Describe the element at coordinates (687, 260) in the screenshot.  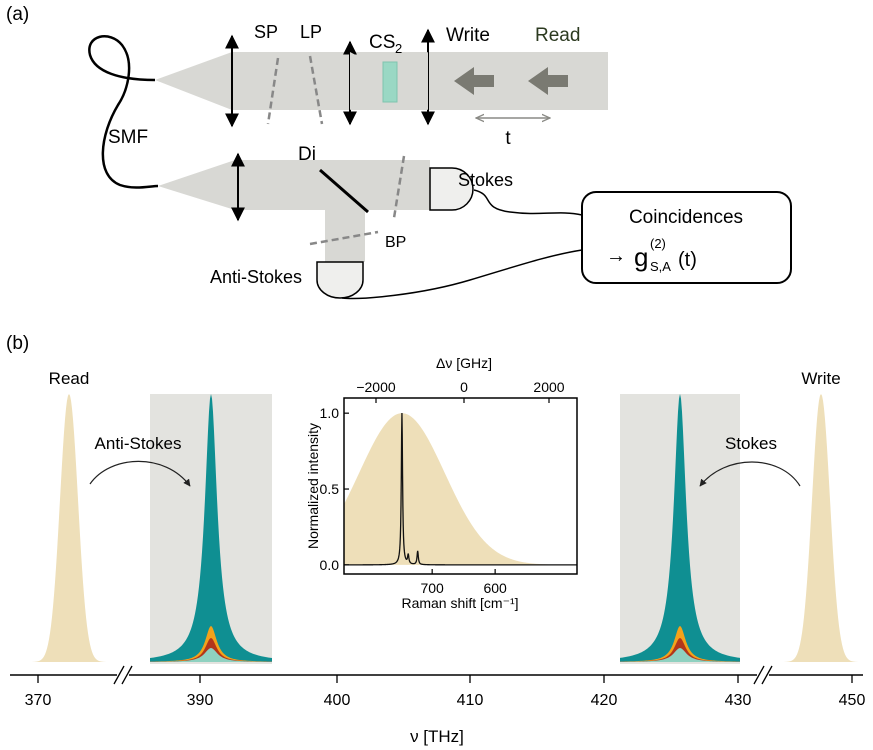
I see `g2-argument: (t)` at that location.